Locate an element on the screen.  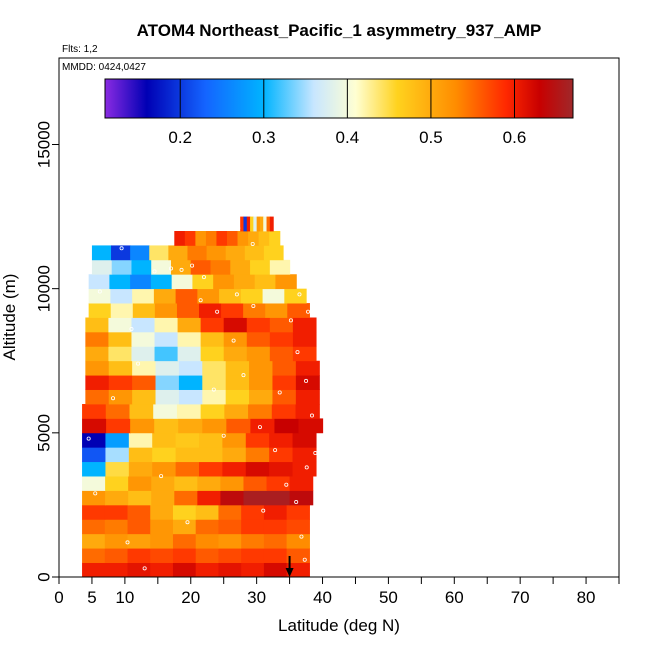
x-tick-label: 30 is located at coordinates (256, 597).